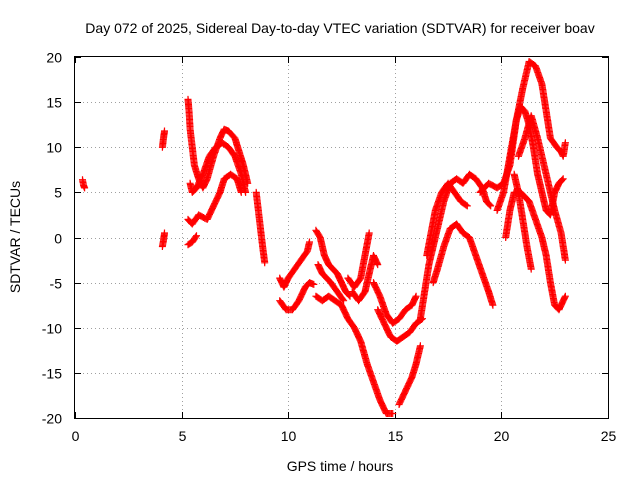  Describe the element at coordinates (56, 284) in the screenshot. I see `y-tick-label: -5` at that location.